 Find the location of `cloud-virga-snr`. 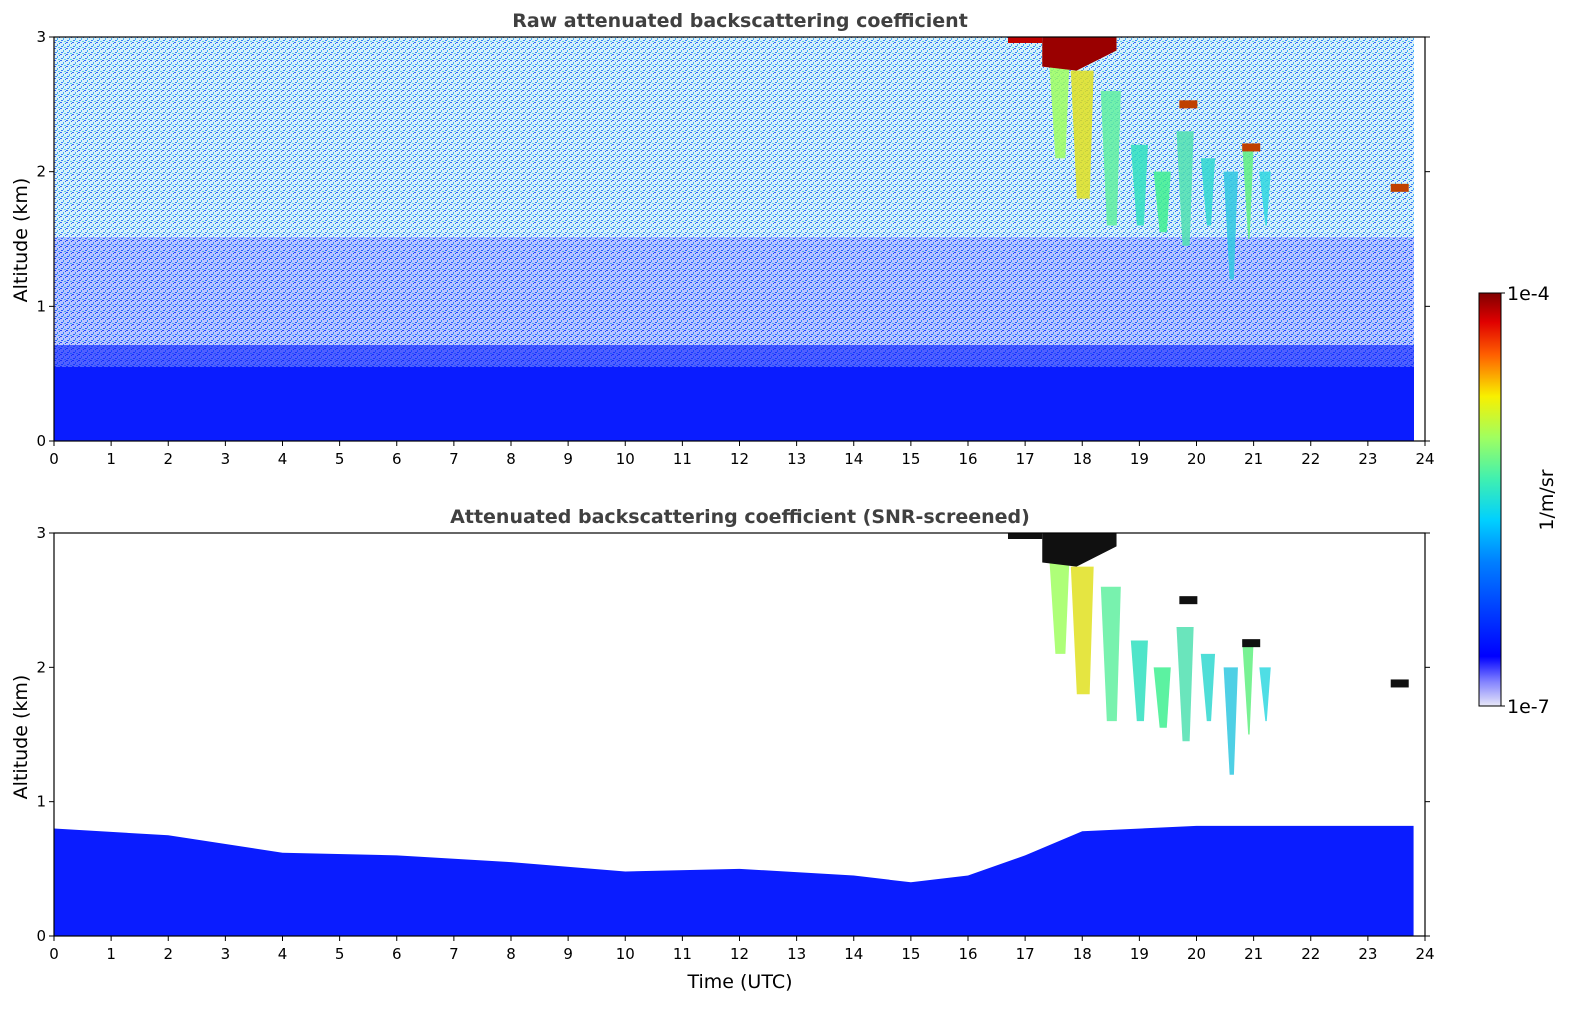

cloud-virga-snr is located at coordinates (1208, 654).